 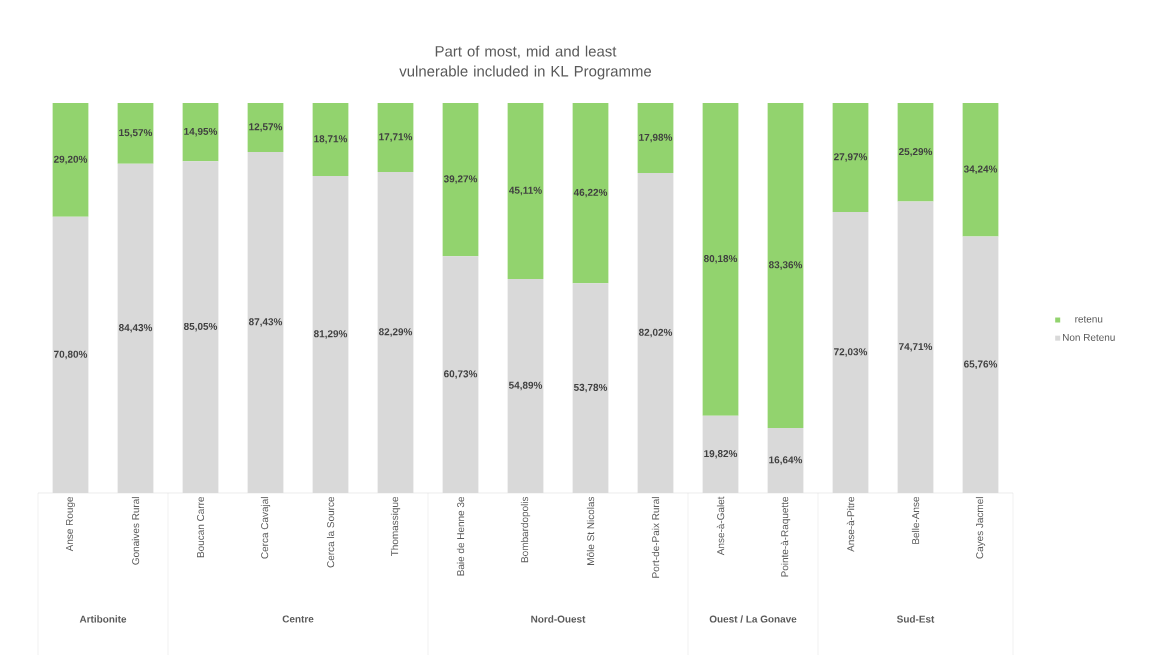 I want to click on data-label: 85,05%, so click(x=200, y=327).